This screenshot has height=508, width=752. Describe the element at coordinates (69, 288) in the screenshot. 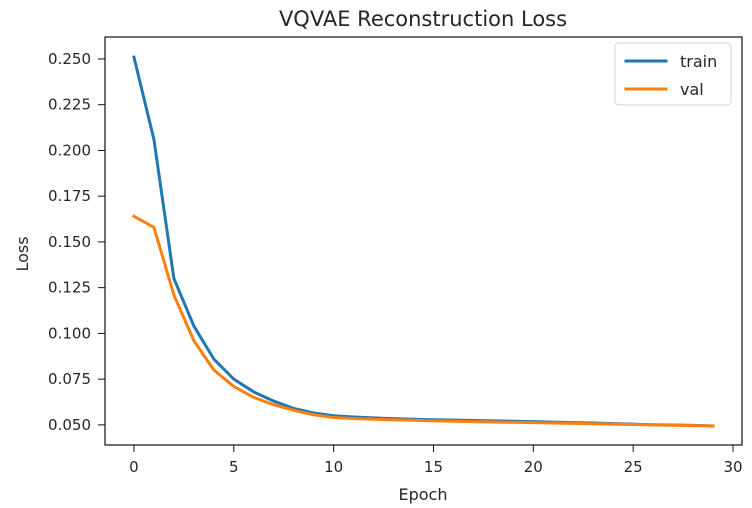

I see `y-tick-label-0.125: 0.125` at that location.